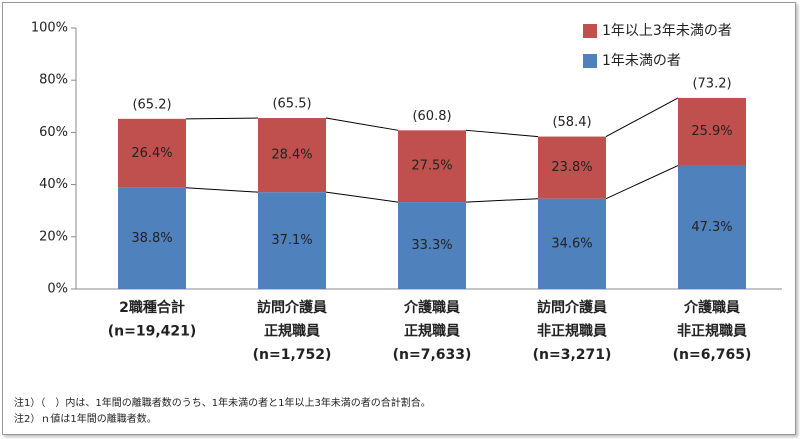 The image size is (800, 439). I want to click on value-label: 28.4%, so click(291, 155).